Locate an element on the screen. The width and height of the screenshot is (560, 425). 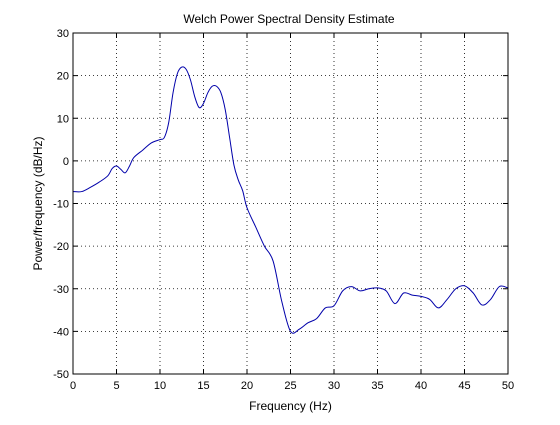
chart-title: Welch Power Spectral Density Estimate is located at coordinates (289, 19).